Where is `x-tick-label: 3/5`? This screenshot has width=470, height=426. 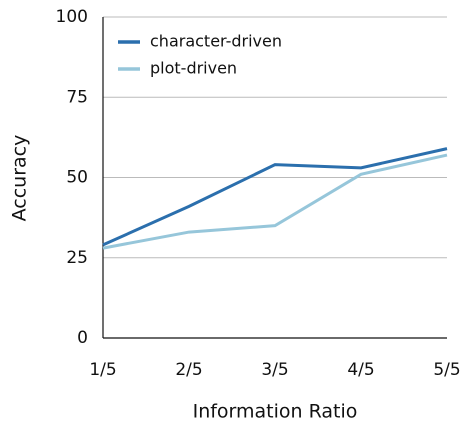 x-tick-label: 3/5 is located at coordinates (274, 370).